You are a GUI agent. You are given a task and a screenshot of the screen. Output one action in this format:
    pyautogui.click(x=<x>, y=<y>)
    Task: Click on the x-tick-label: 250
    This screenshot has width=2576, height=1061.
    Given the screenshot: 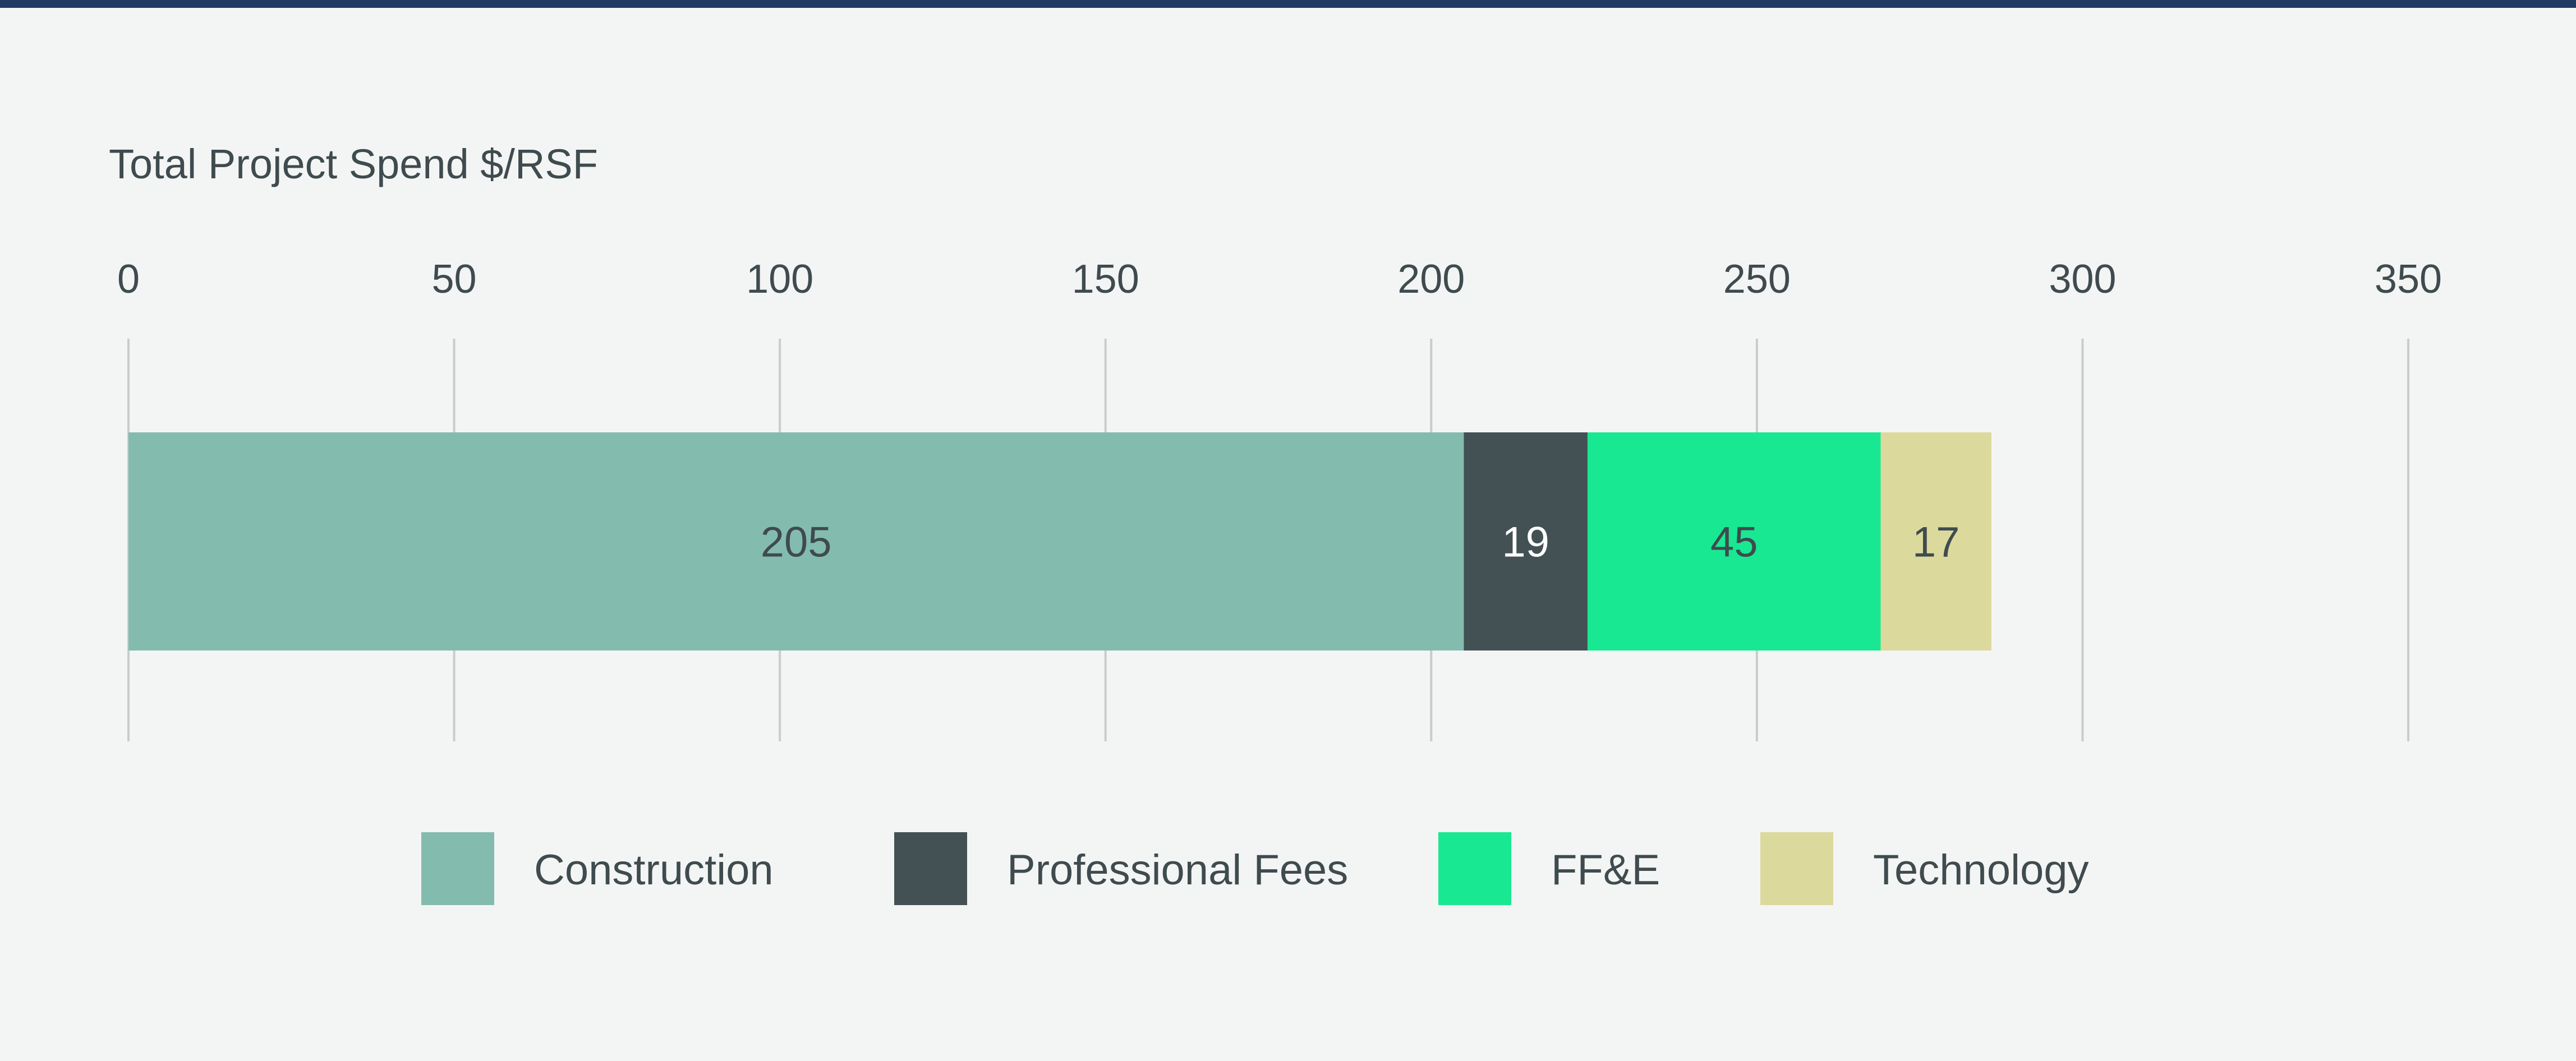 What is the action you would take?
    pyautogui.click(x=1757, y=279)
    